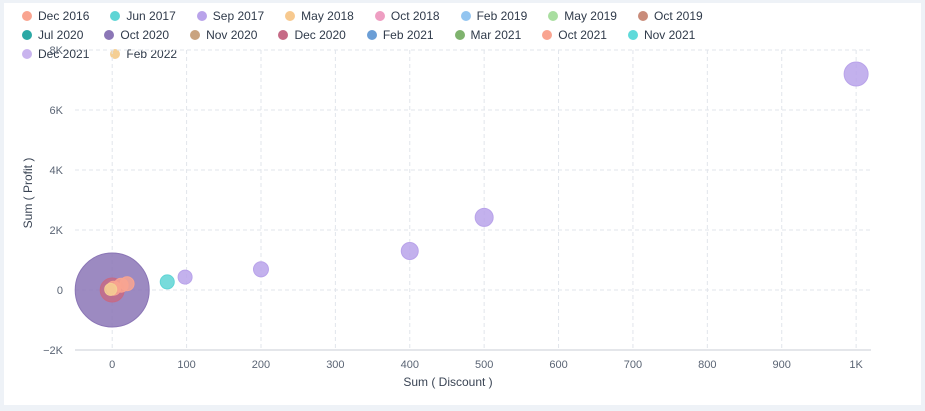  What do you see at coordinates (232, 34) in the screenshot?
I see `legend-label: Nov 2020` at bounding box center [232, 34].